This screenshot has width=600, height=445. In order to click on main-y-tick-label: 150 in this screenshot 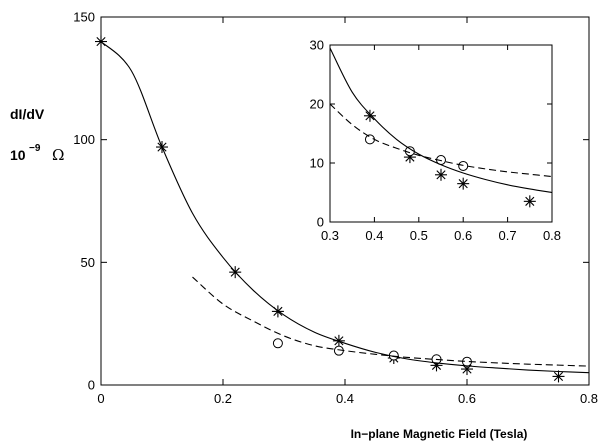, I will do `click(84, 17)`.